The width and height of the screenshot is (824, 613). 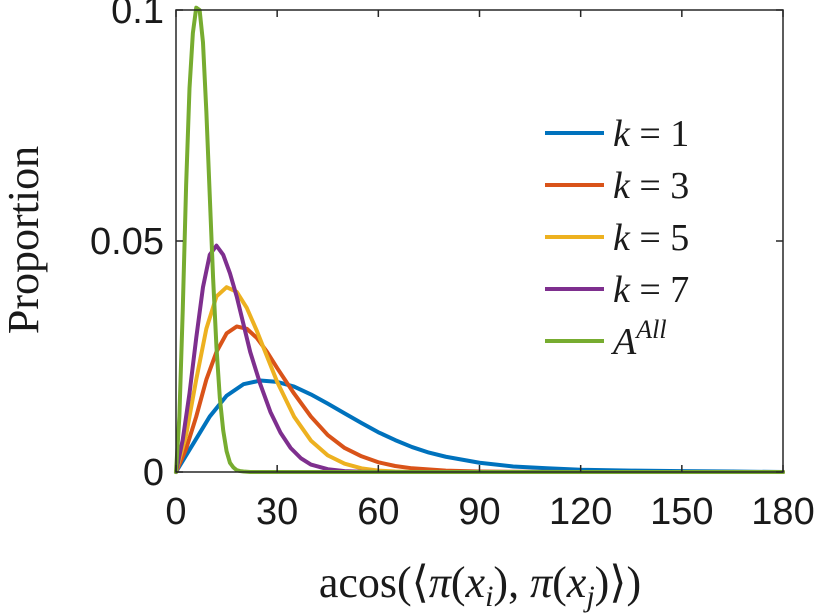 I want to click on legend-label-4: k = 7, so click(x=651, y=290).